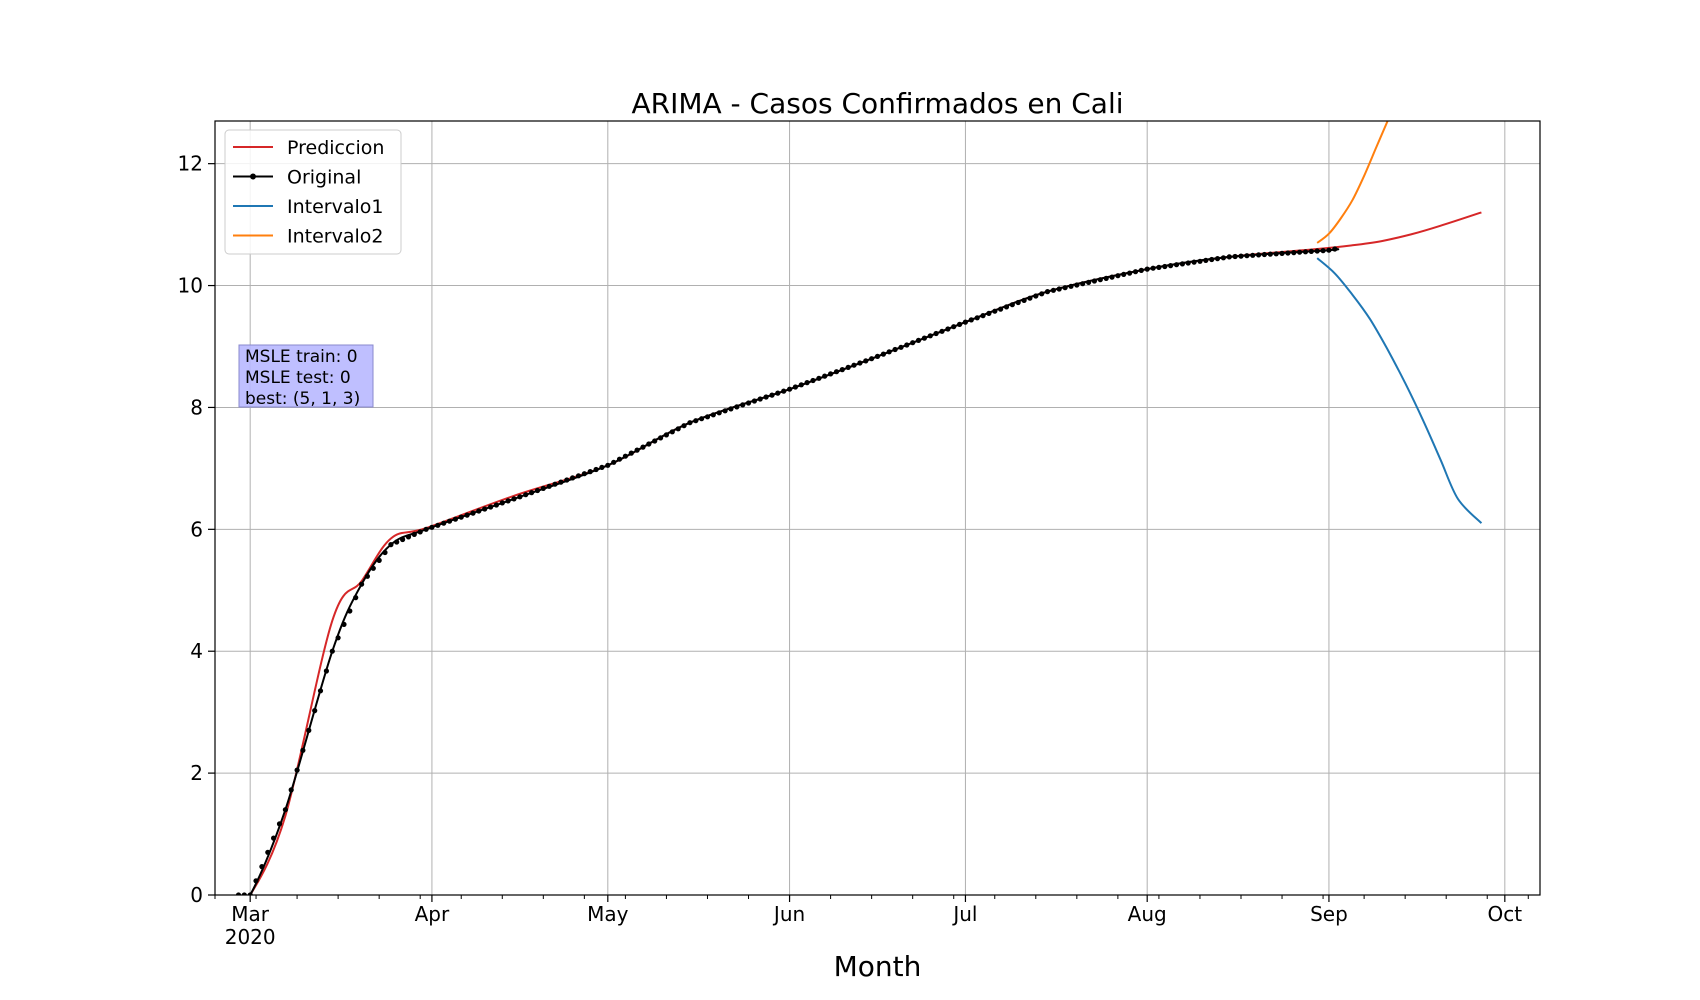 This screenshot has height=1000, width=1700. I want to click on metrics-line: MSLE test: 0, so click(298, 378).